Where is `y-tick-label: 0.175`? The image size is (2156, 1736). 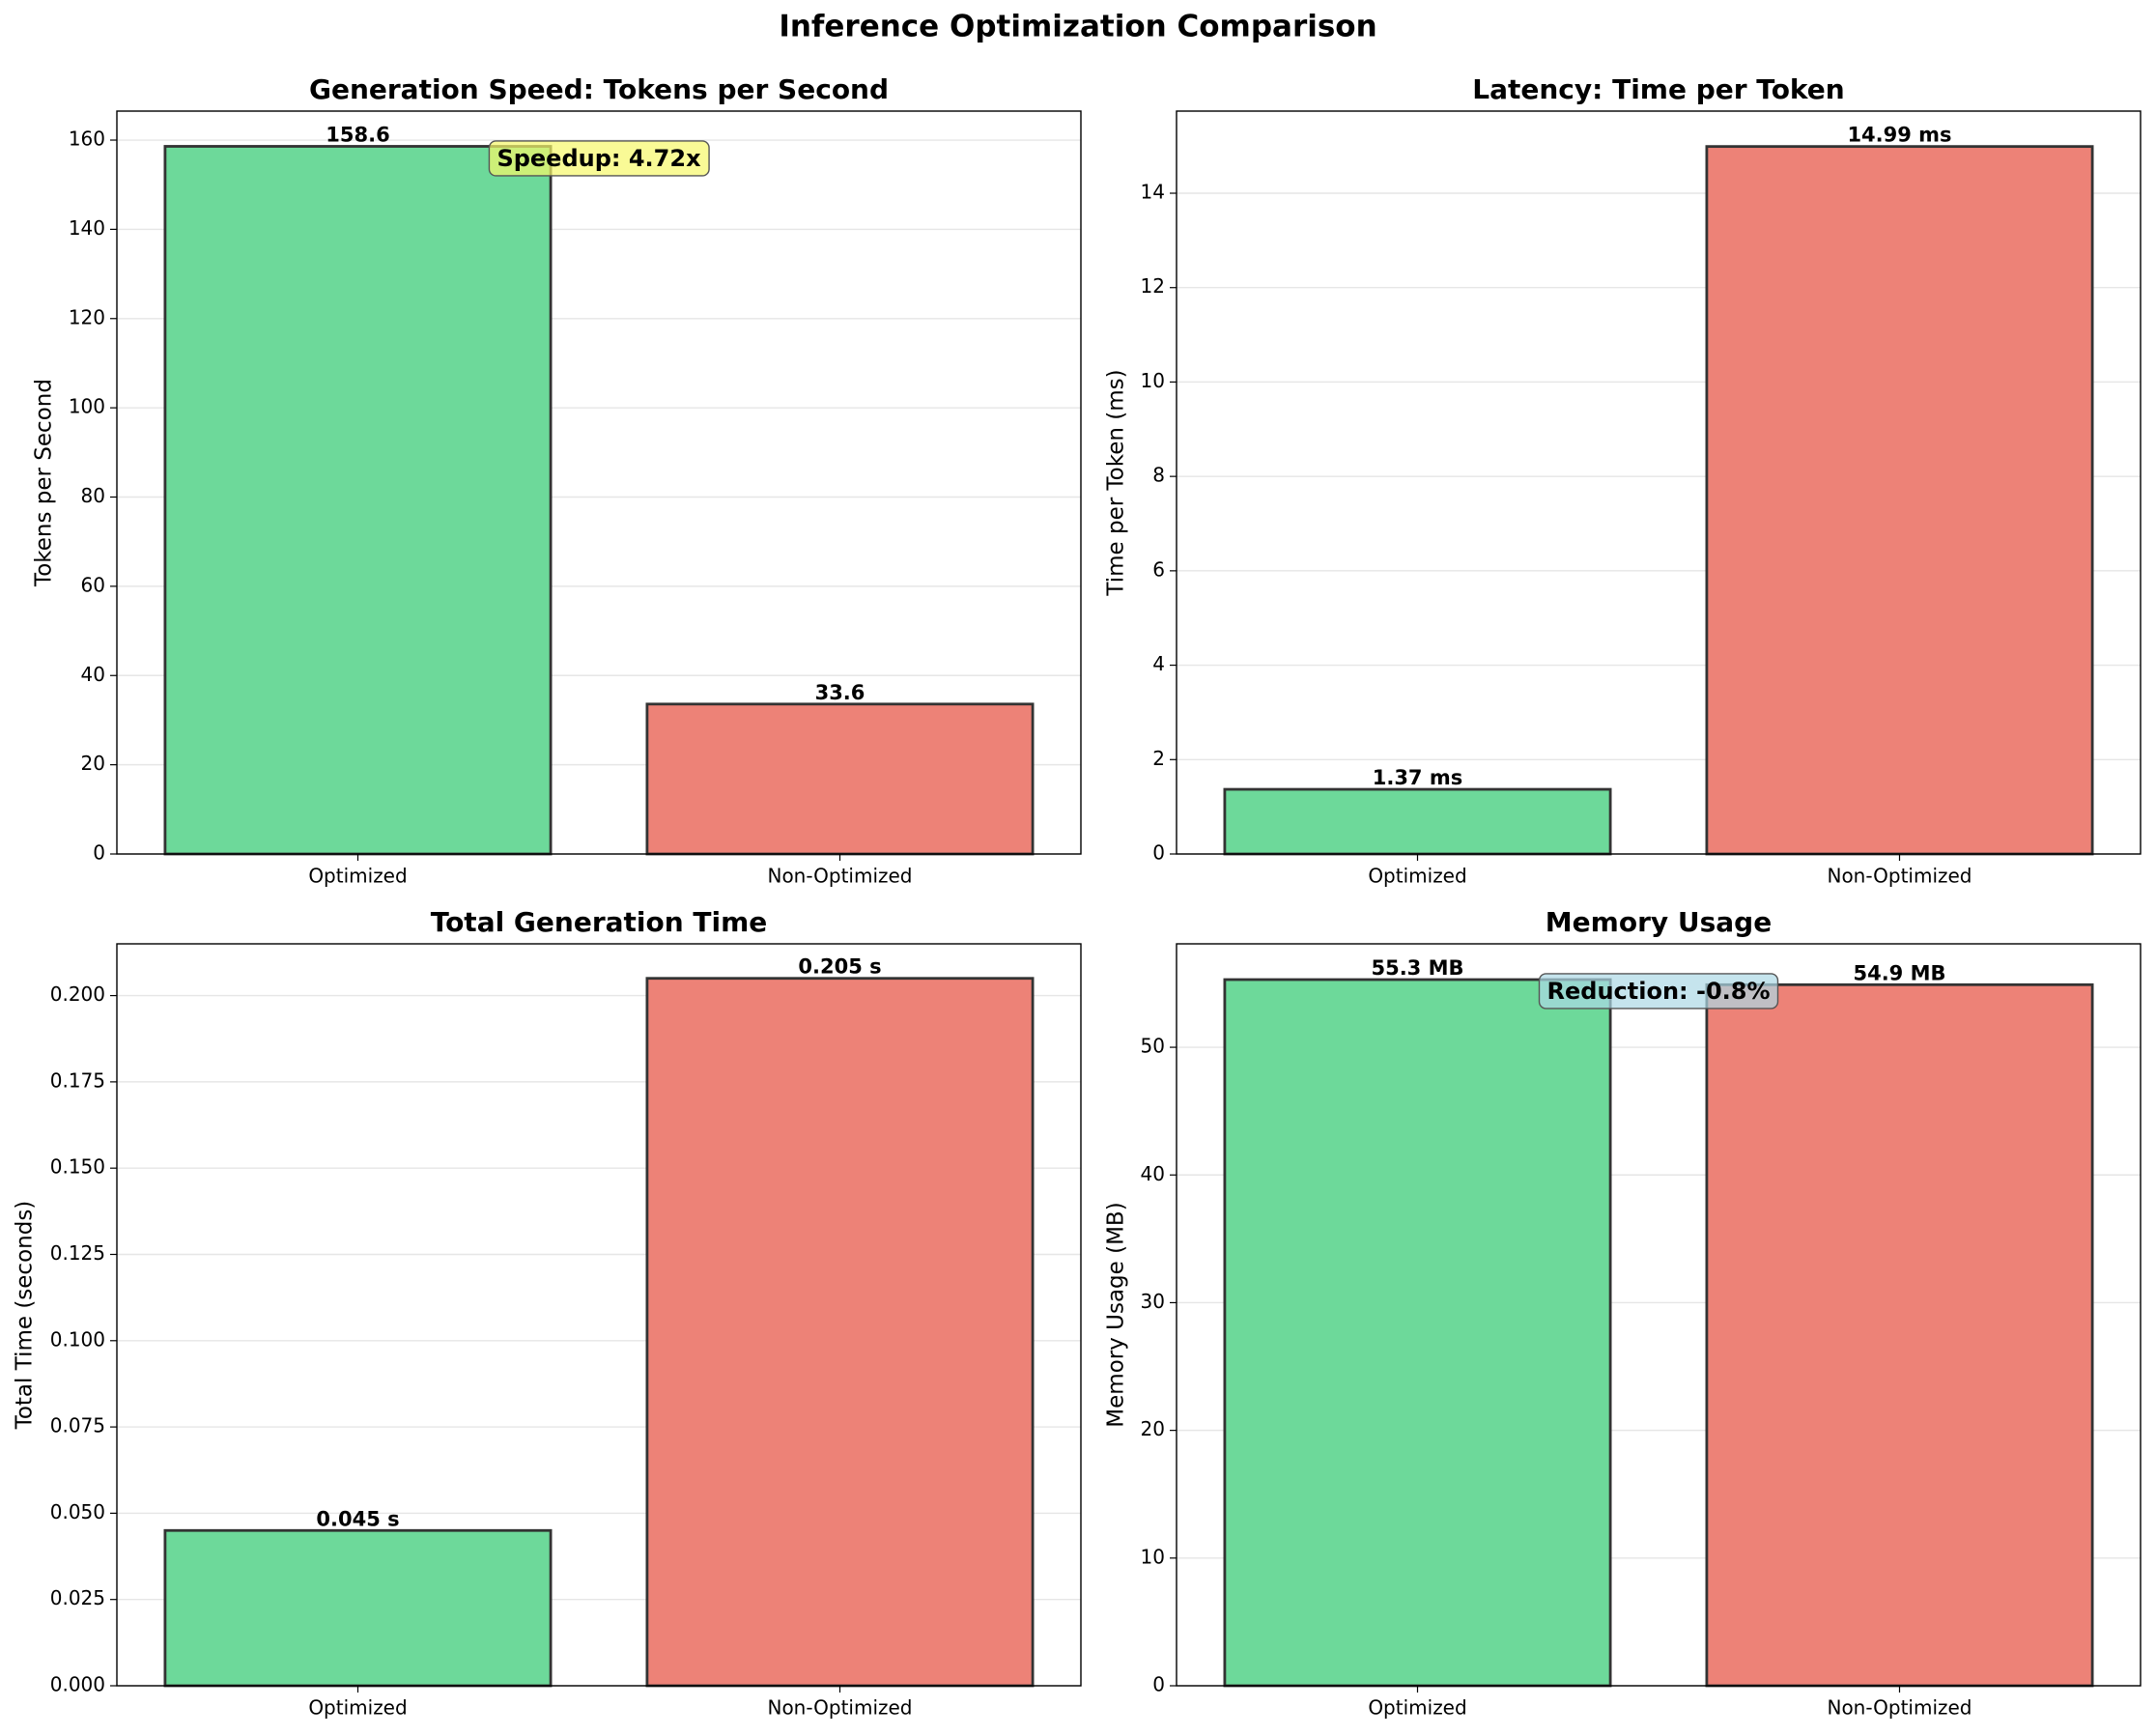
y-tick-label: 0.175 is located at coordinates (77, 1080).